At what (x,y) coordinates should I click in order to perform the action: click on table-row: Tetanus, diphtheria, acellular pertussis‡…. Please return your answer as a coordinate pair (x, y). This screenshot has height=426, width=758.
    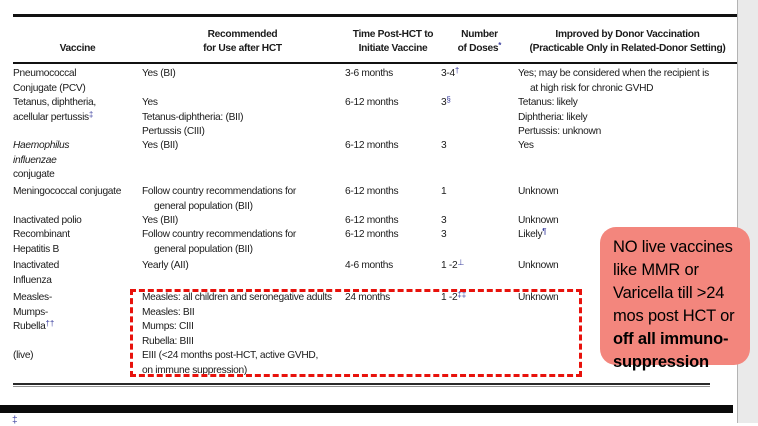
    Looking at the image, I should click on (375, 117).